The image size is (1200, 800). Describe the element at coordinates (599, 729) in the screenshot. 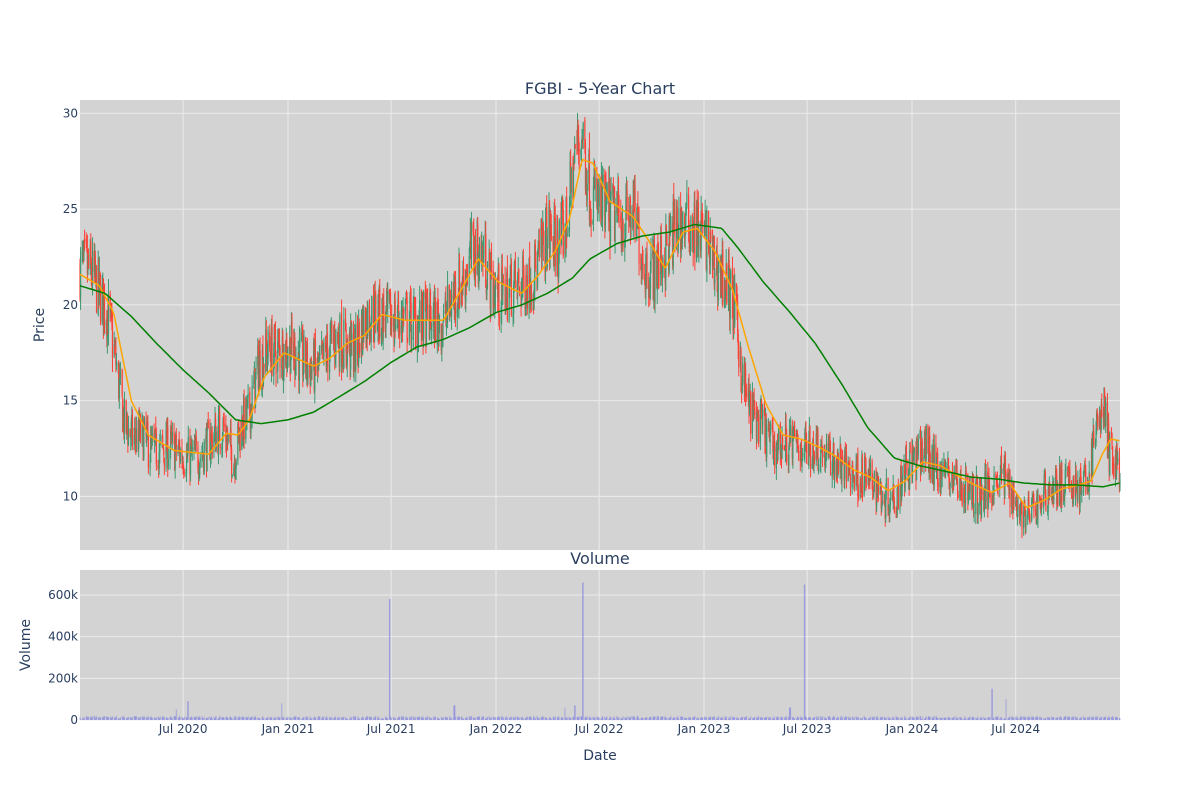

I see `x-tick-label: Jul 2022` at that location.